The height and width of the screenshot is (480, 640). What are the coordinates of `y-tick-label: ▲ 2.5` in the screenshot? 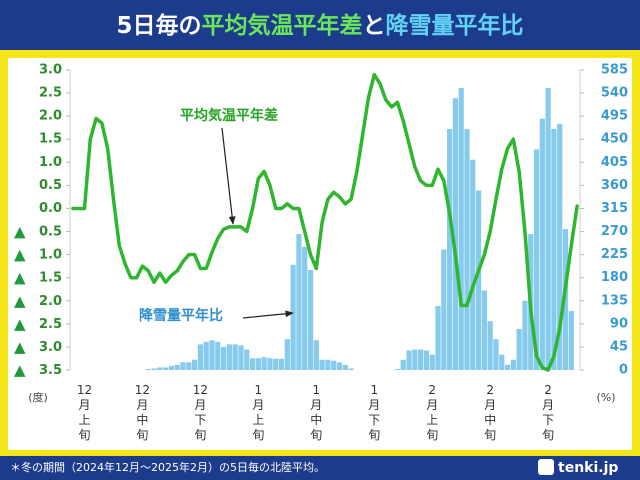 It's located at (38, 323).